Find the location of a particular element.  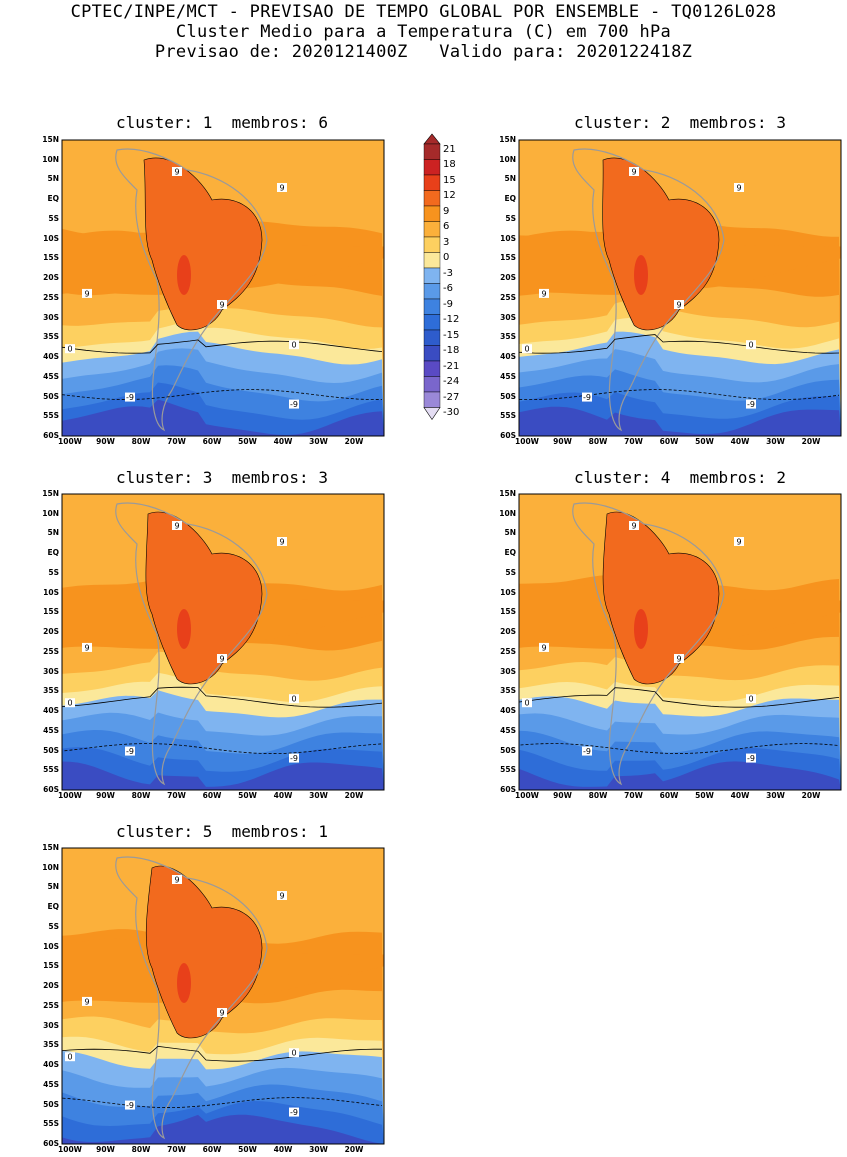

lon-tick-label: 90W is located at coordinates (105, 1149).